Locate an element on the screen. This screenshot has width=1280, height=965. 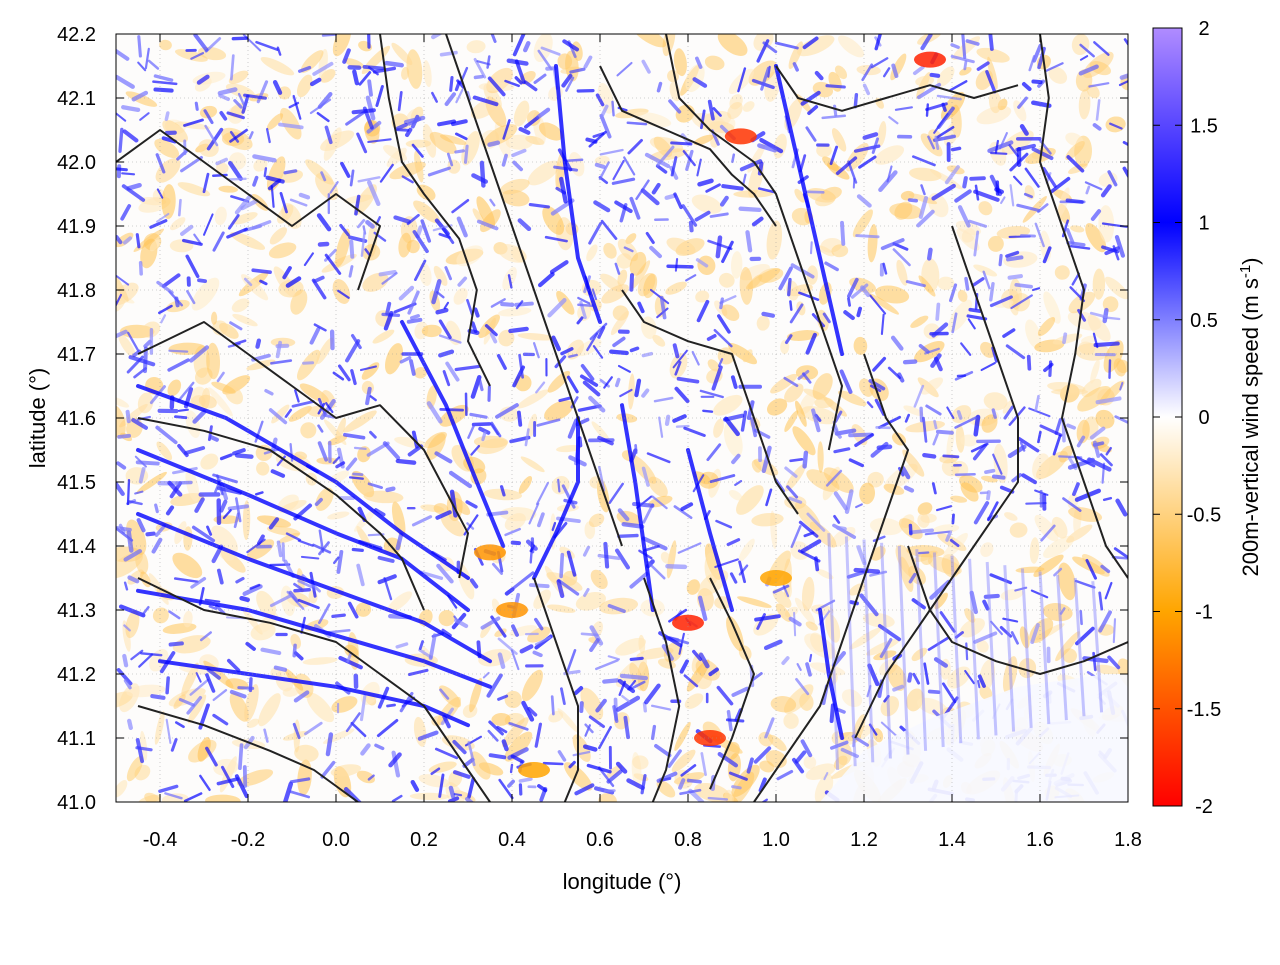
x-tick-label: 1.0 is located at coordinates (776, 840).